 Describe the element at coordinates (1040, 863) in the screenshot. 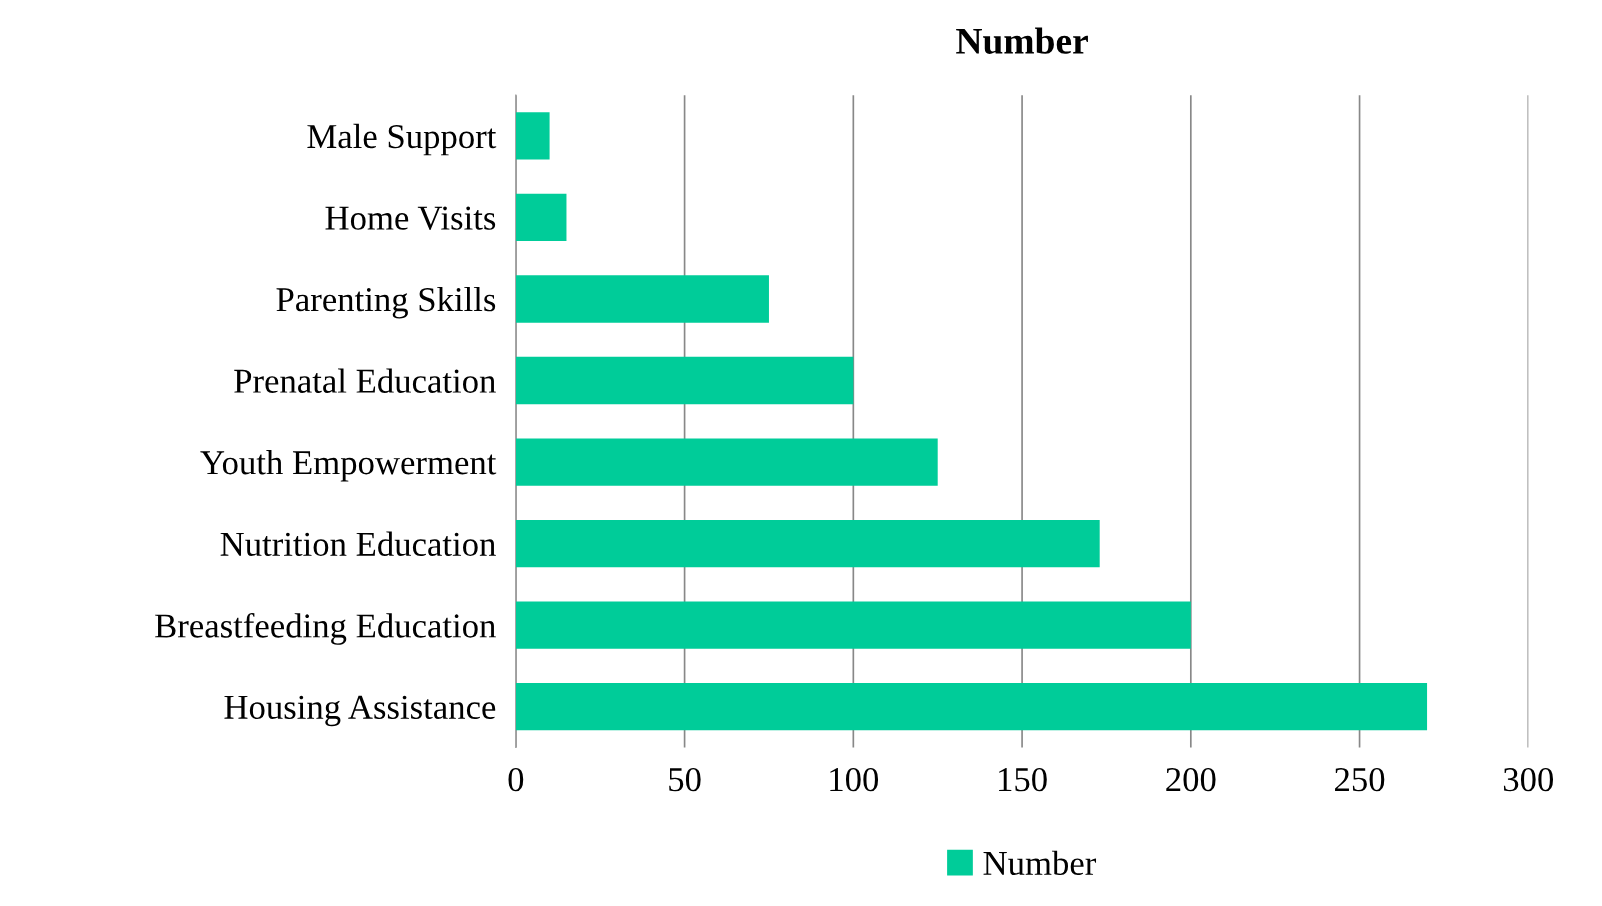

I see `legend-label: Number` at that location.